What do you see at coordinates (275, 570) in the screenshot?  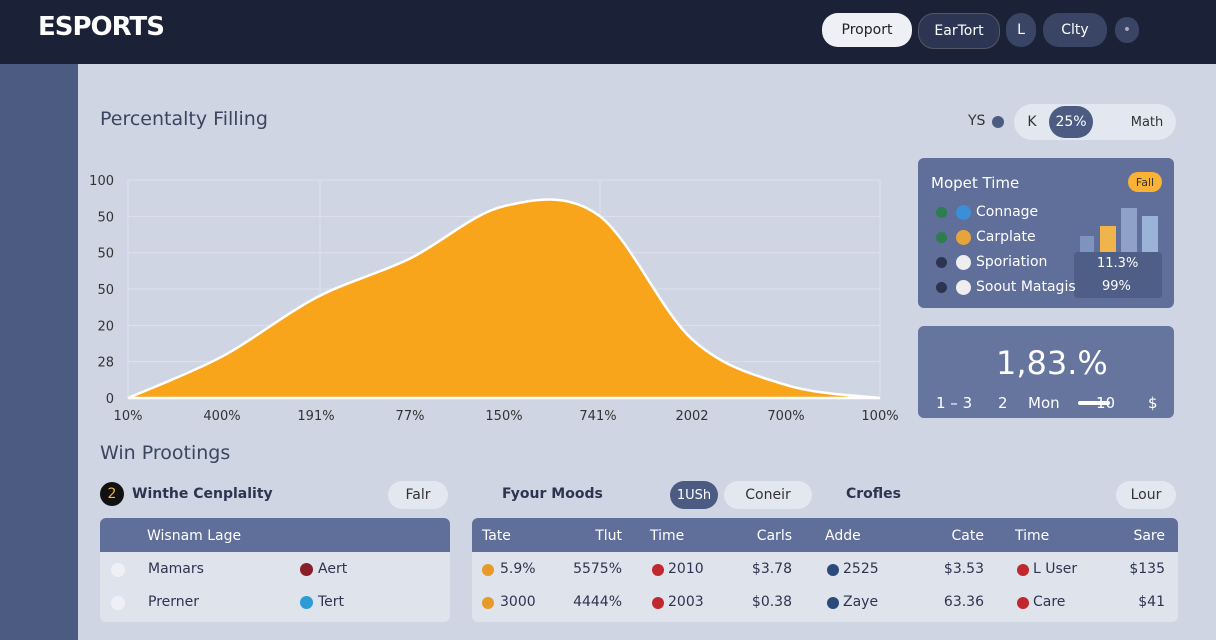 I see `panel` at bounding box center [275, 570].